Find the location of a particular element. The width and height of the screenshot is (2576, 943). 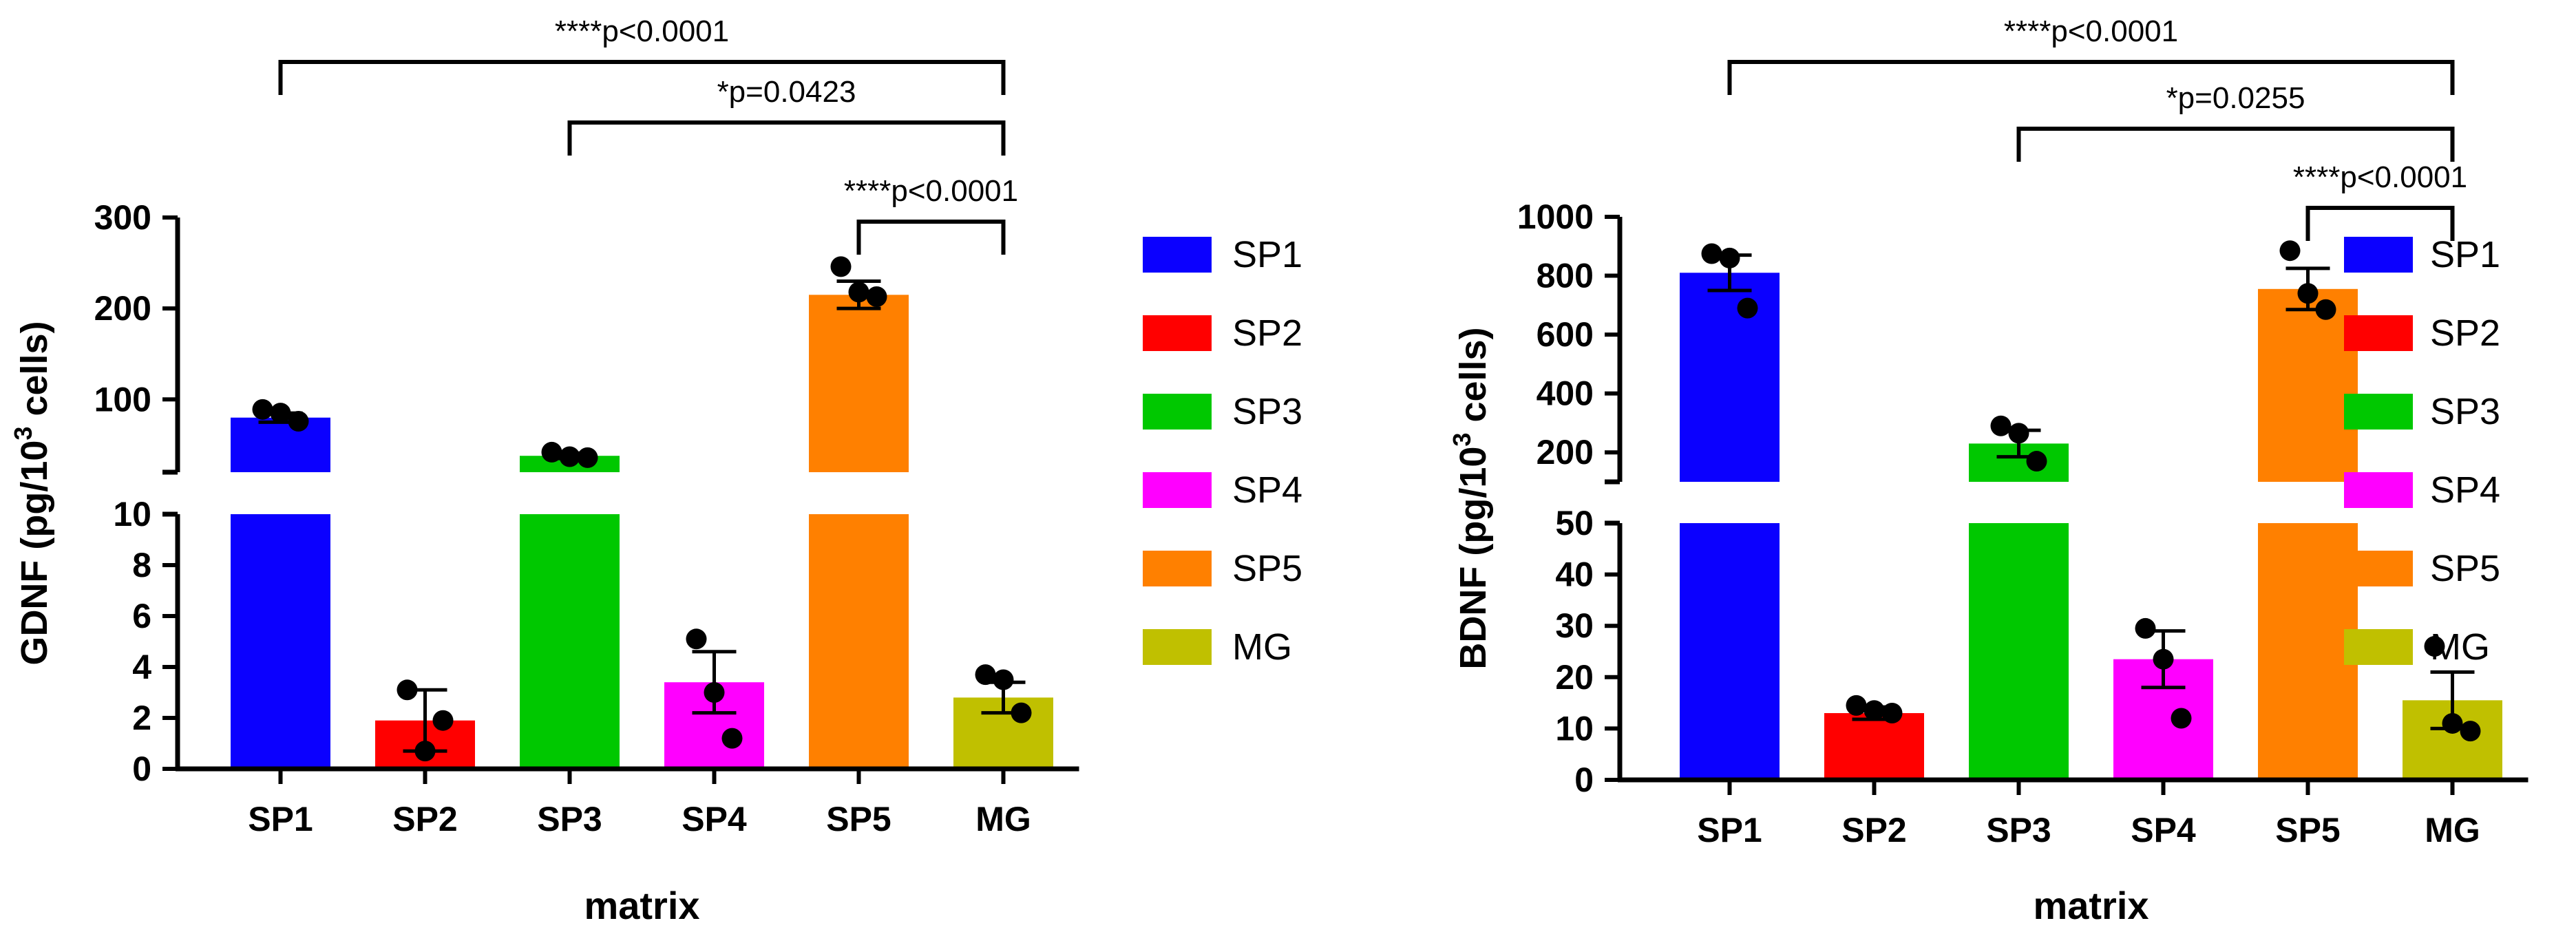

bar-sp2 is located at coordinates (1874, 746).